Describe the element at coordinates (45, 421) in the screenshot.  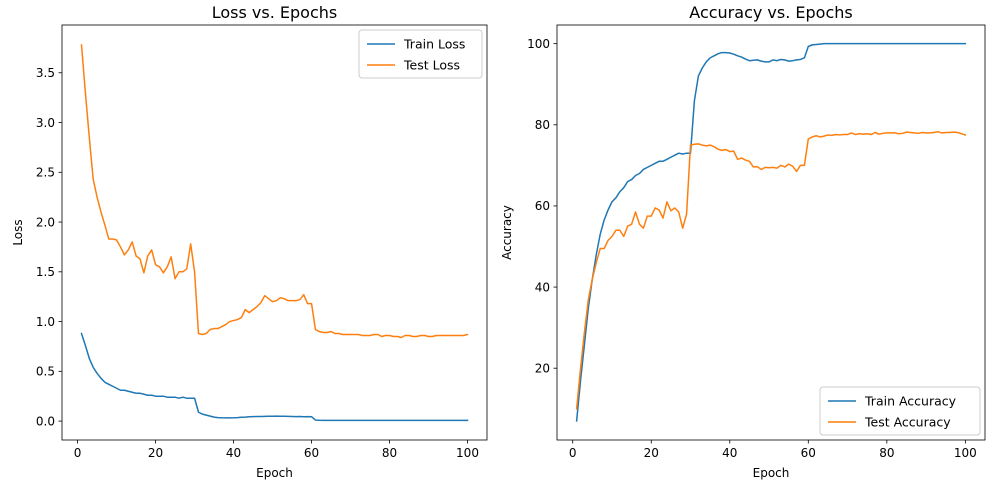
I see `y-tick-label: 0.0` at that location.